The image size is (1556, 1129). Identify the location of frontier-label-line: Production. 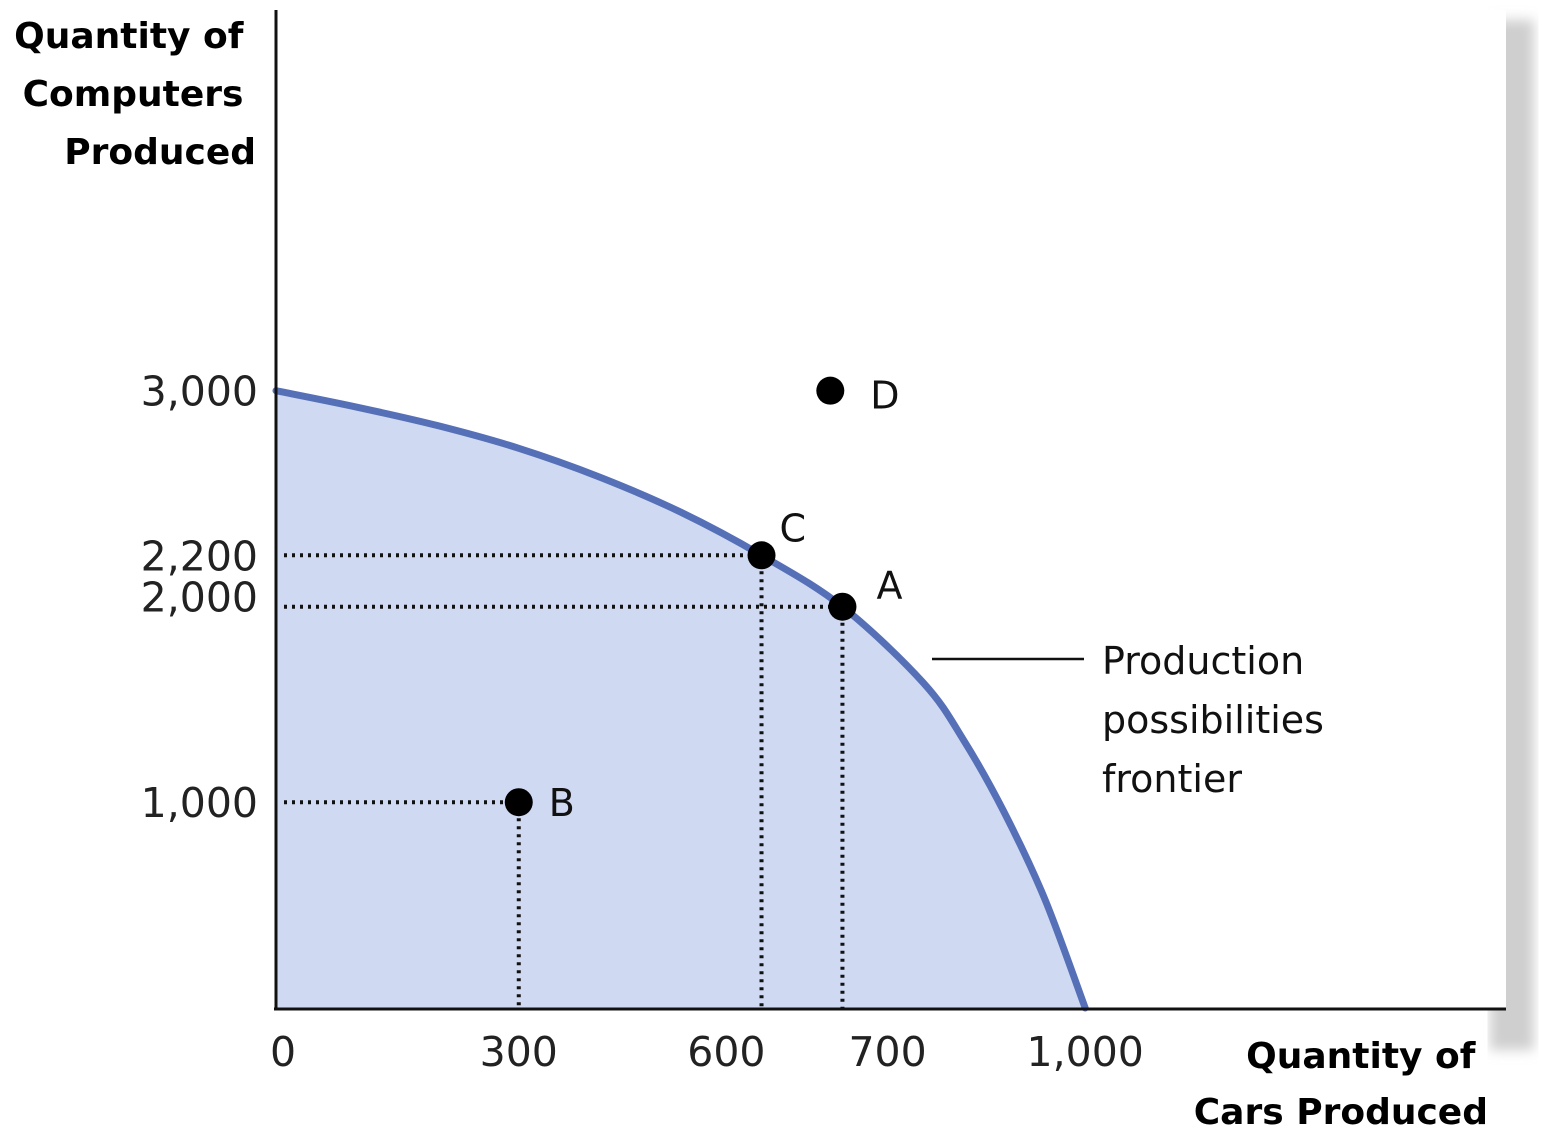
(1203, 661).